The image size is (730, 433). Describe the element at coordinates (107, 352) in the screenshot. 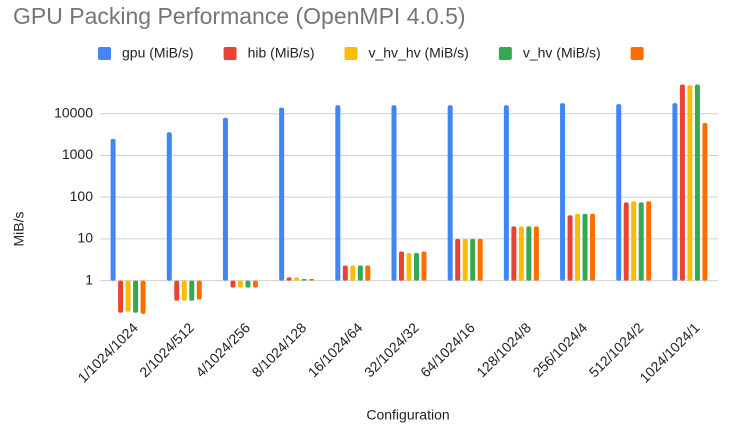

I see `x-tick-label: 1/1024/1024` at that location.